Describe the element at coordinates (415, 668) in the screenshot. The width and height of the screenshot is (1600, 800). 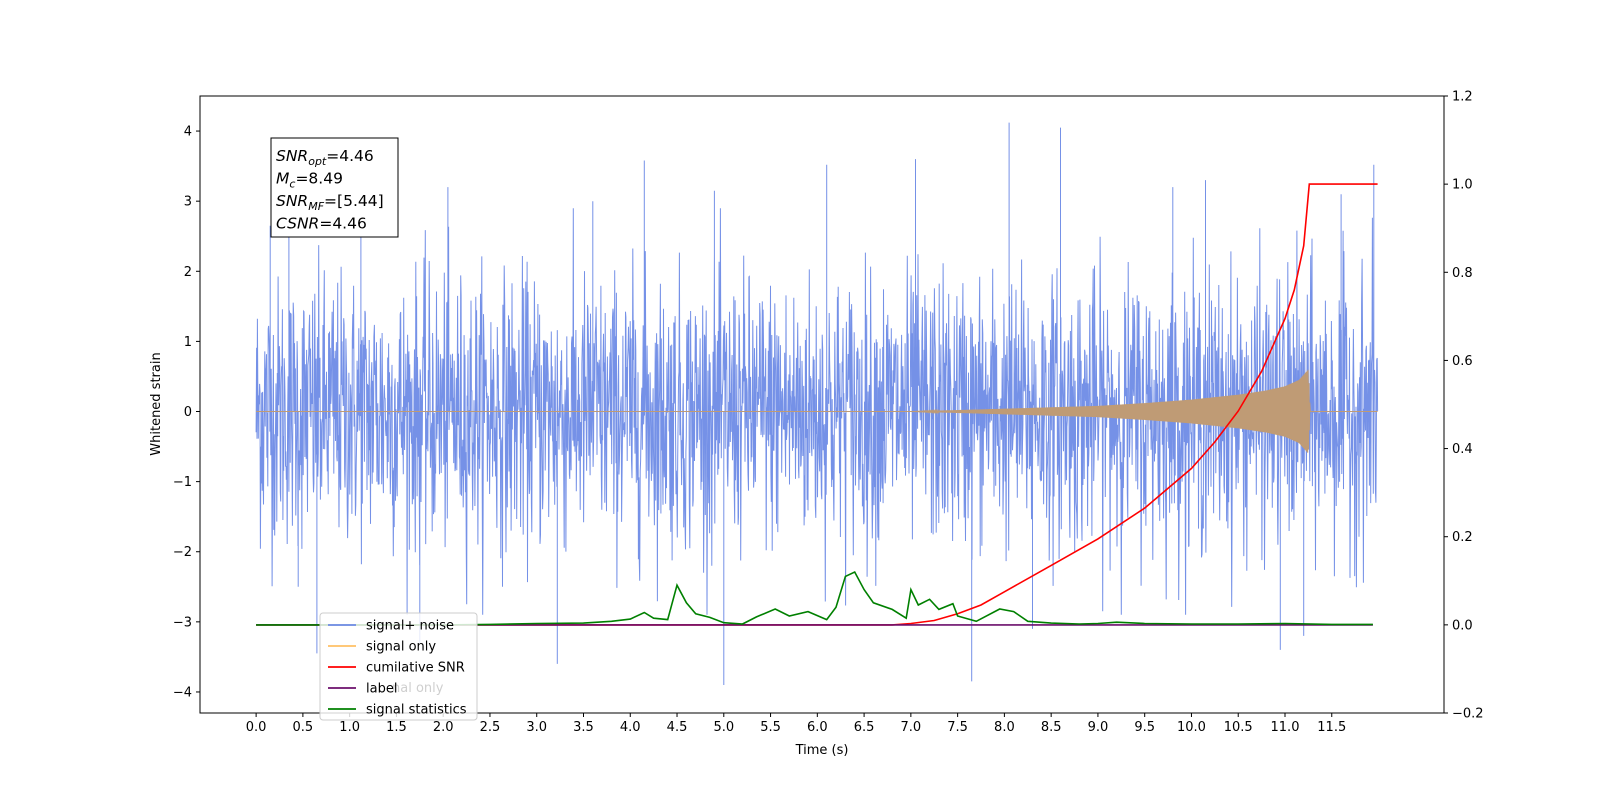
I see `legend-item-label: cumilative SNR` at that location.